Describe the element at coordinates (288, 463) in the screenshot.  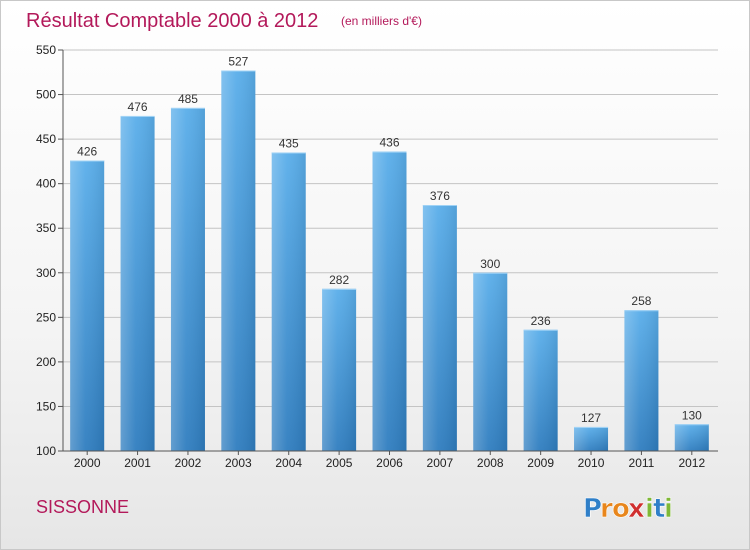
I see `x-tick-label: 2004` at that location.